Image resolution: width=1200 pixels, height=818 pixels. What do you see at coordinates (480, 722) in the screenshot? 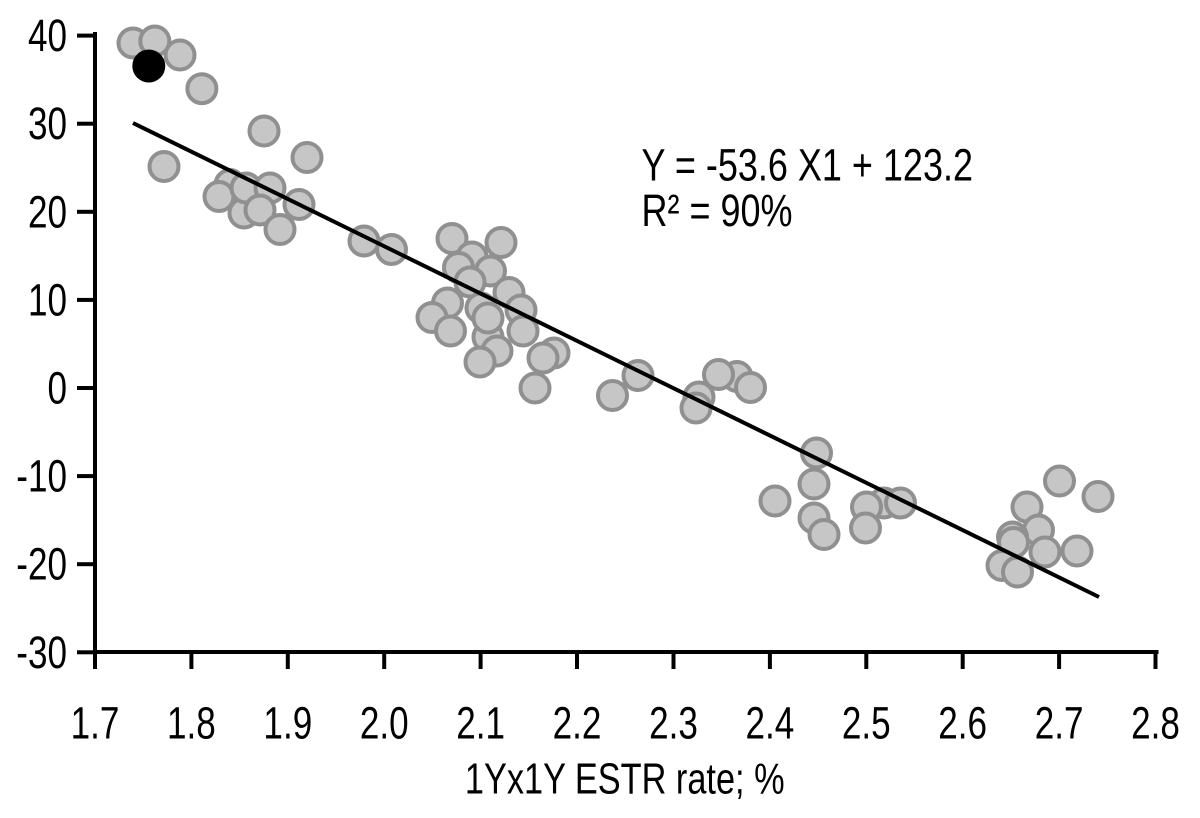
I see `svg-text: 2.1` at bounding box center [480, 722].